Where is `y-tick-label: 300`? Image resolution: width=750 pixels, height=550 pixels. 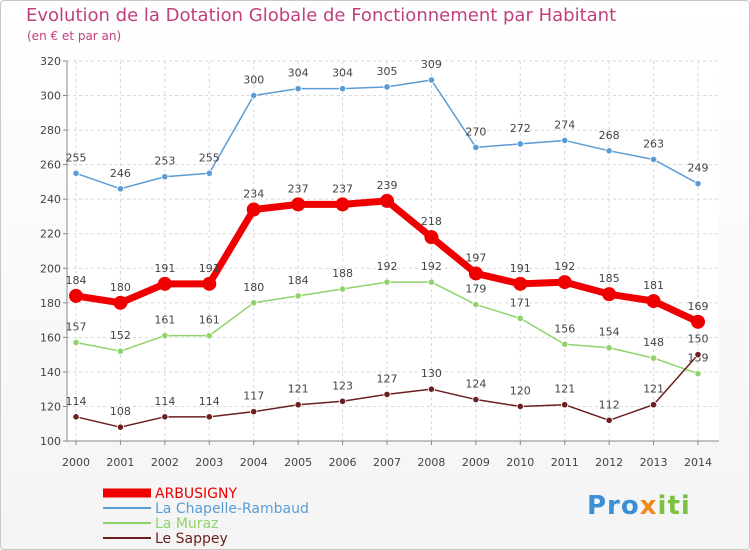
y-tick-label: 300 is located at coordinates (50, 96).